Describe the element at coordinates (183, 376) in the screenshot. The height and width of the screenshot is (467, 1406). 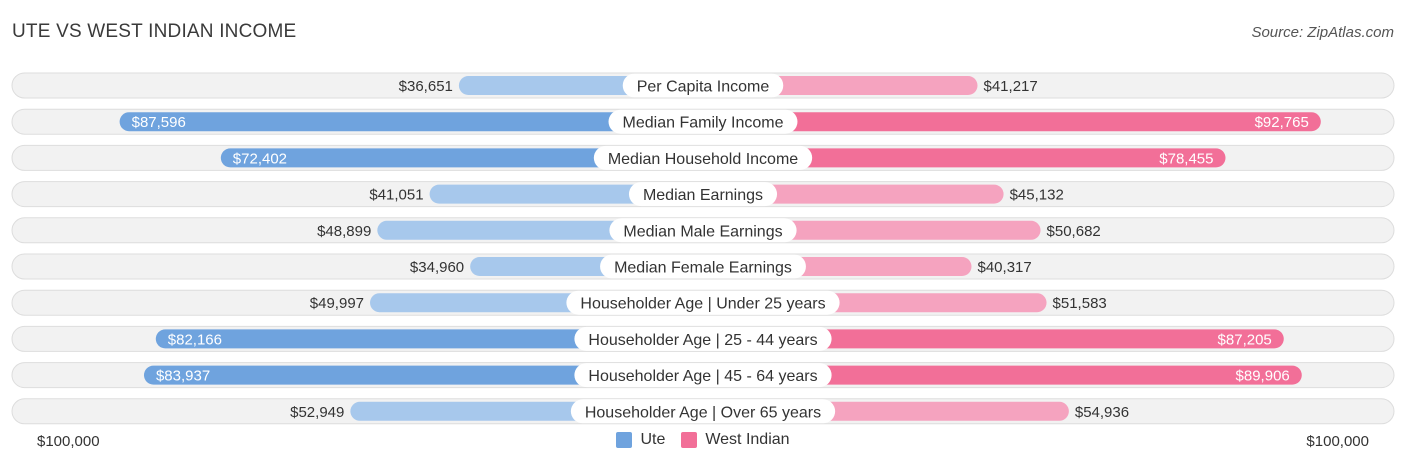
I see `value-label-ute: $83,937` at that location.